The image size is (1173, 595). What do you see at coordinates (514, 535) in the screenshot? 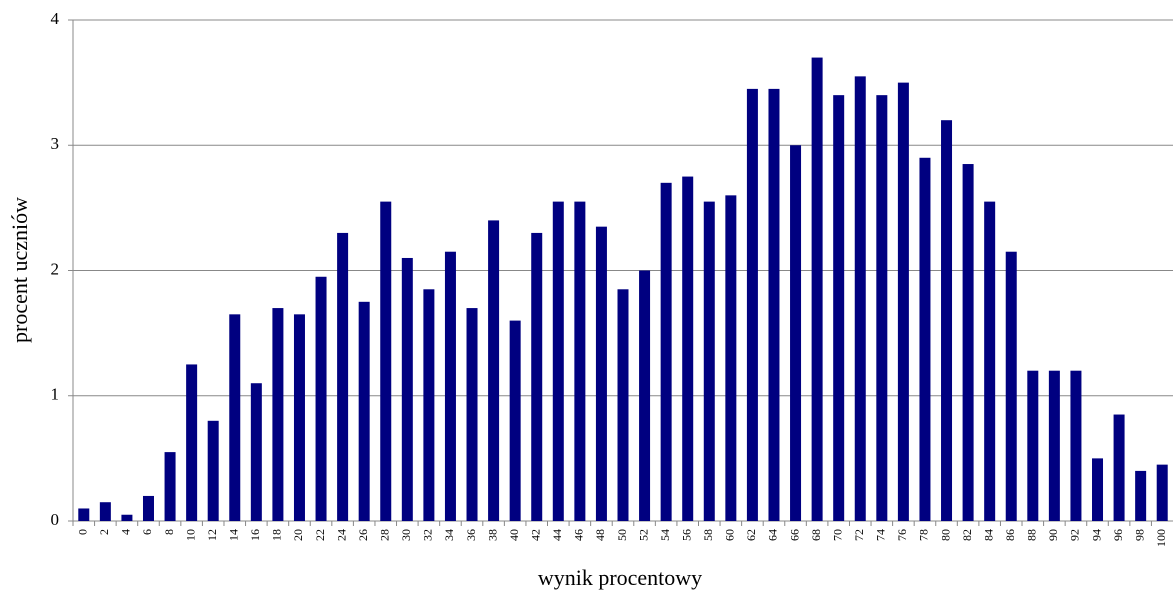
I see `x-tick-label: 40` at bounding box center [514, 535].